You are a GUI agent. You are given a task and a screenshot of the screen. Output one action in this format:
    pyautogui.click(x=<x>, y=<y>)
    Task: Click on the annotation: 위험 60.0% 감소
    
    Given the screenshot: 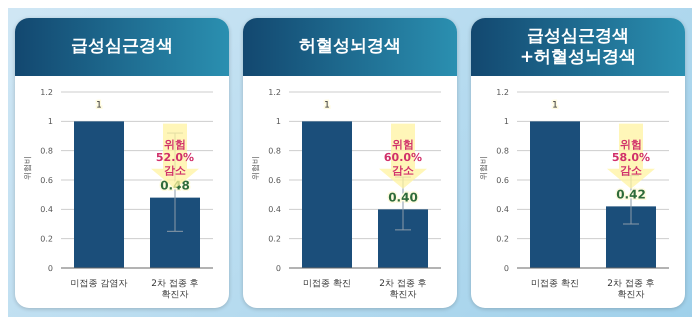 What is the action you would take?
    pyautogui.click(x=403, y=157)
    